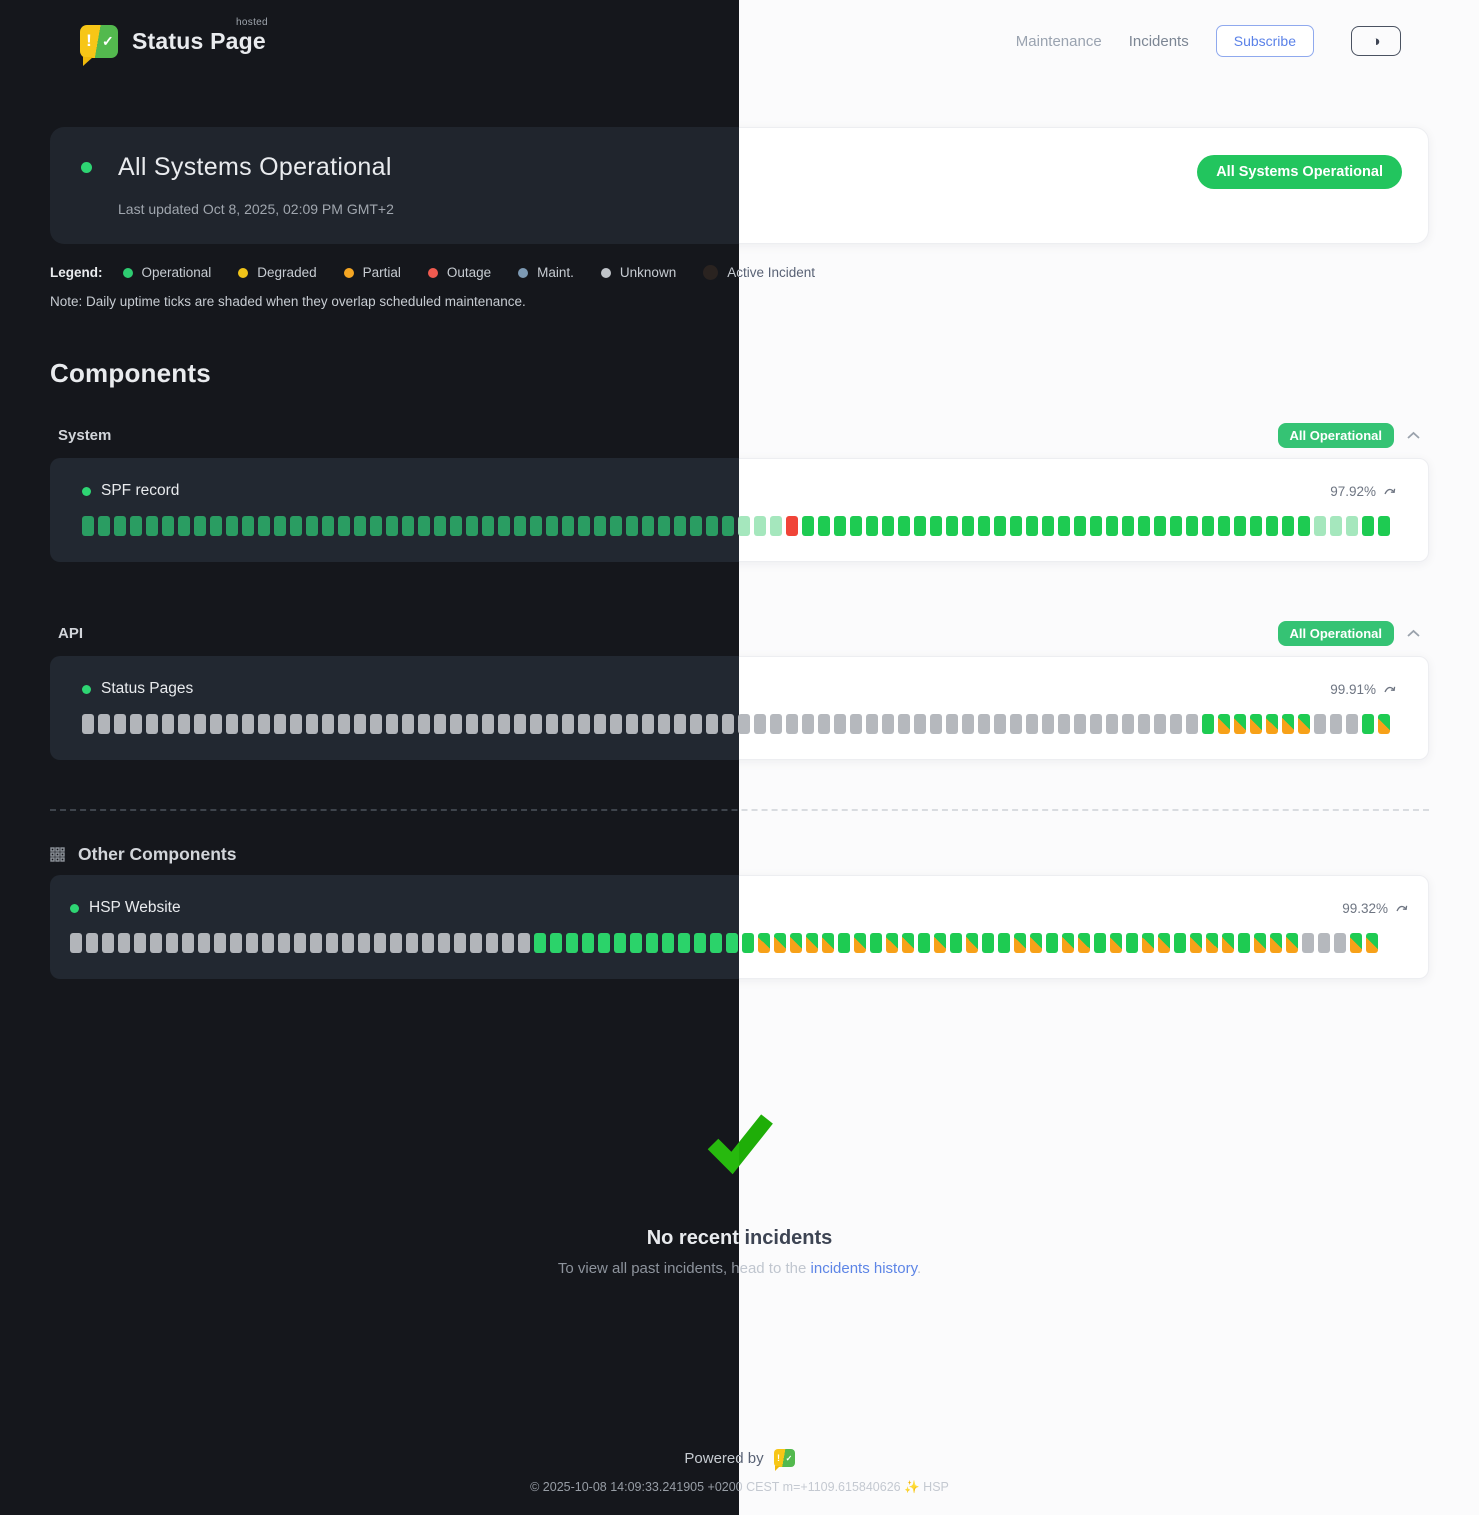  Describe the element at coordinates (1390, 689) in the screenshot. I see `trend-icon` at that location.